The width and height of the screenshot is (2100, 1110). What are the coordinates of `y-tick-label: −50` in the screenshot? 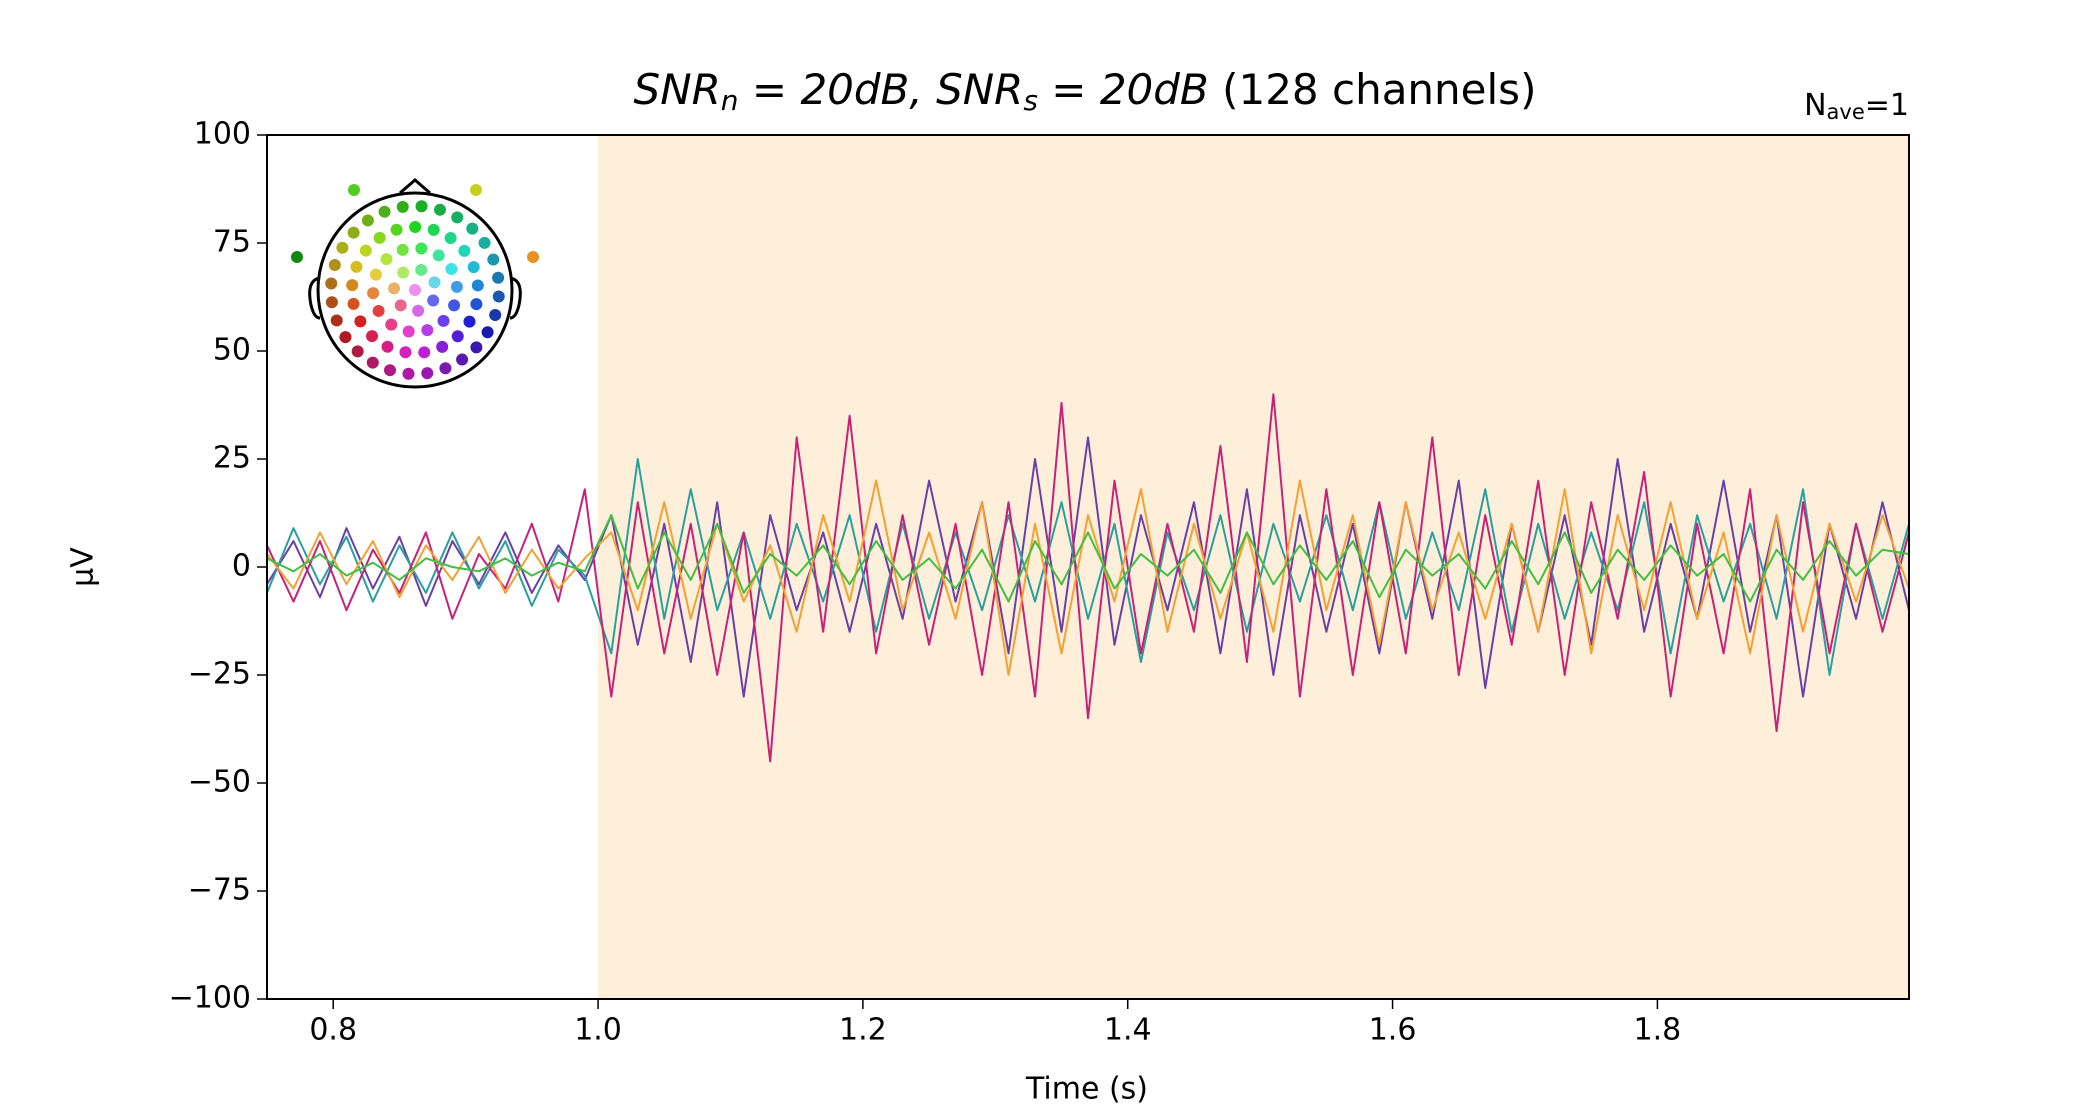 It's located at (219, 782).